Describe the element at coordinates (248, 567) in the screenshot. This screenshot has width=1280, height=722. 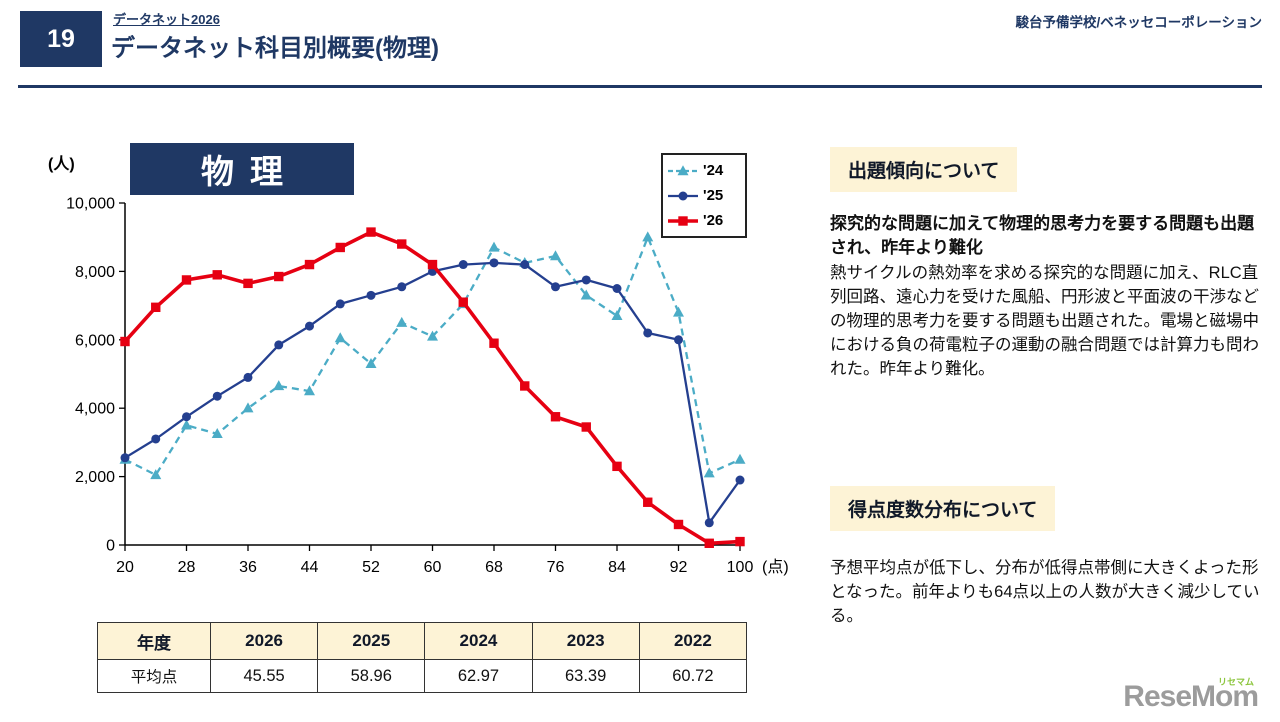
I see `x-tick-label: 36` at that location.